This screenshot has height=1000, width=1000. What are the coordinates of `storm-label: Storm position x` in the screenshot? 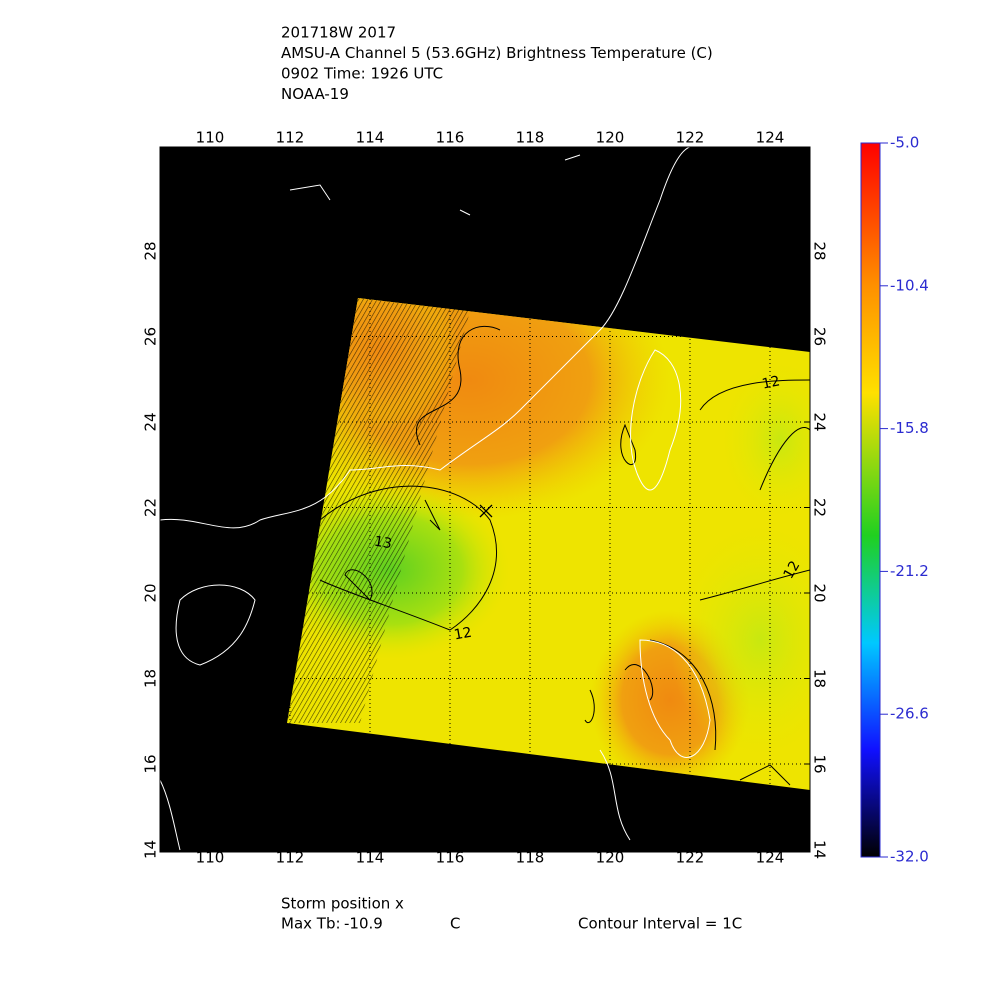 It's located at (342, 904).